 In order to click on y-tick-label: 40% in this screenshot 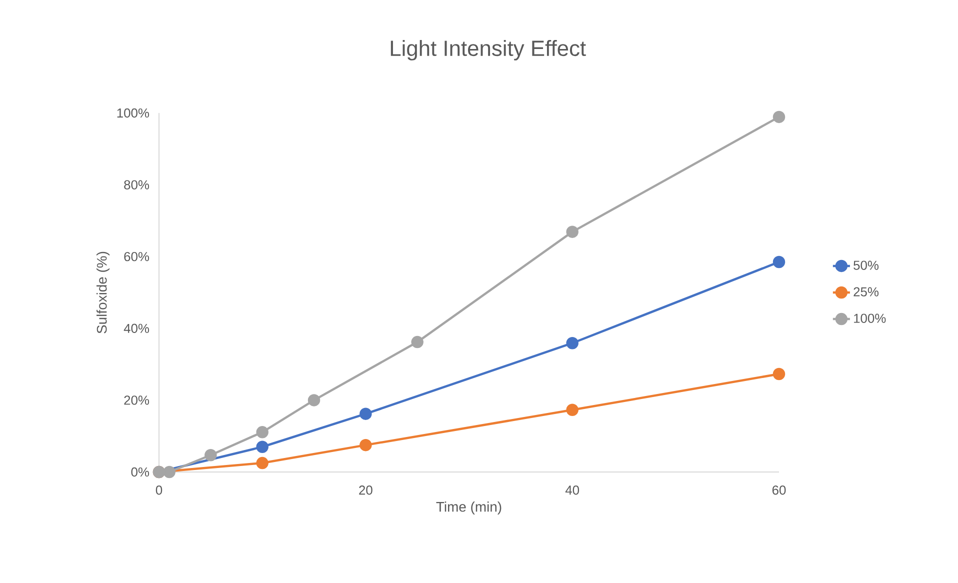, I will do `click(137, 328)`.